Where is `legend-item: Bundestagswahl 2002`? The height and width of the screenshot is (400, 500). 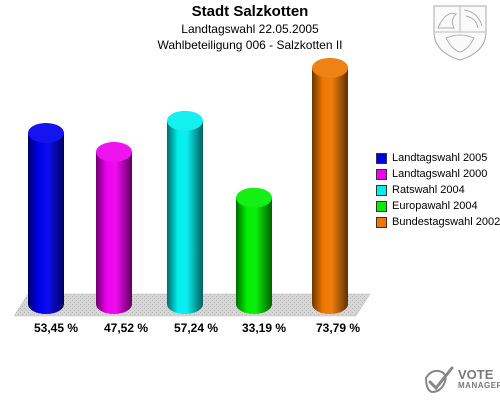
legend-item: Bundestagswahl 2002 is located at coordinates (438, 222).